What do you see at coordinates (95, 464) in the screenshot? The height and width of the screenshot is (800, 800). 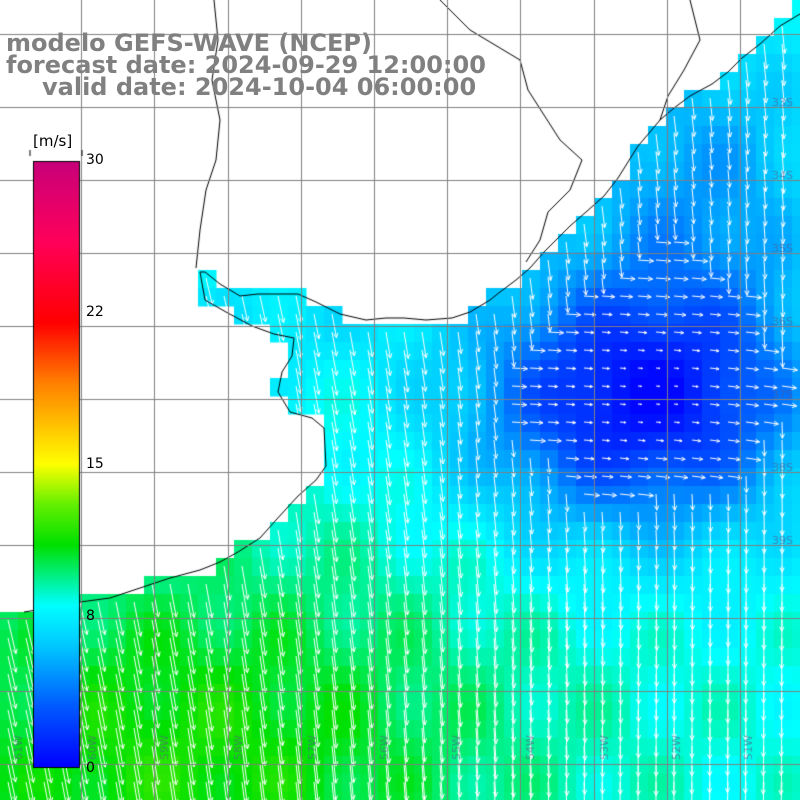 I see `colorbar-tick-15: 15` at bounding box center [95, 464].